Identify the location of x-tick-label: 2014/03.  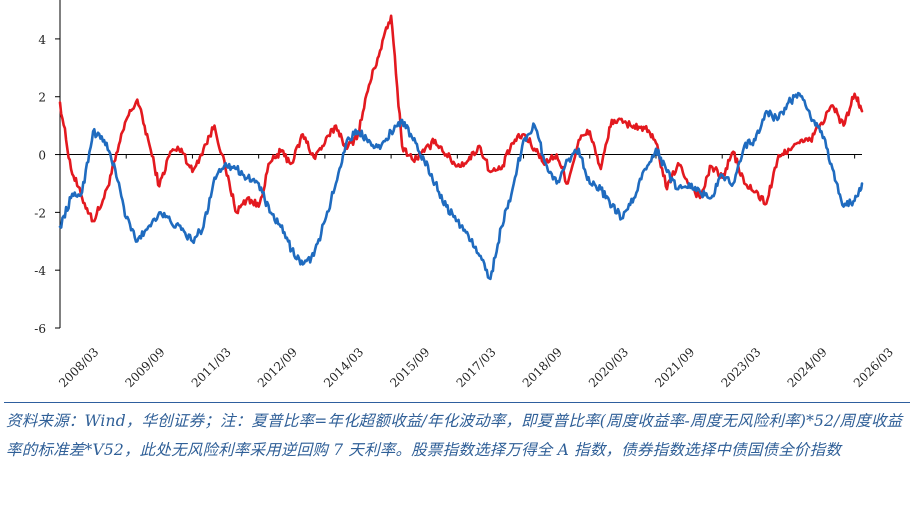
(343, 367).